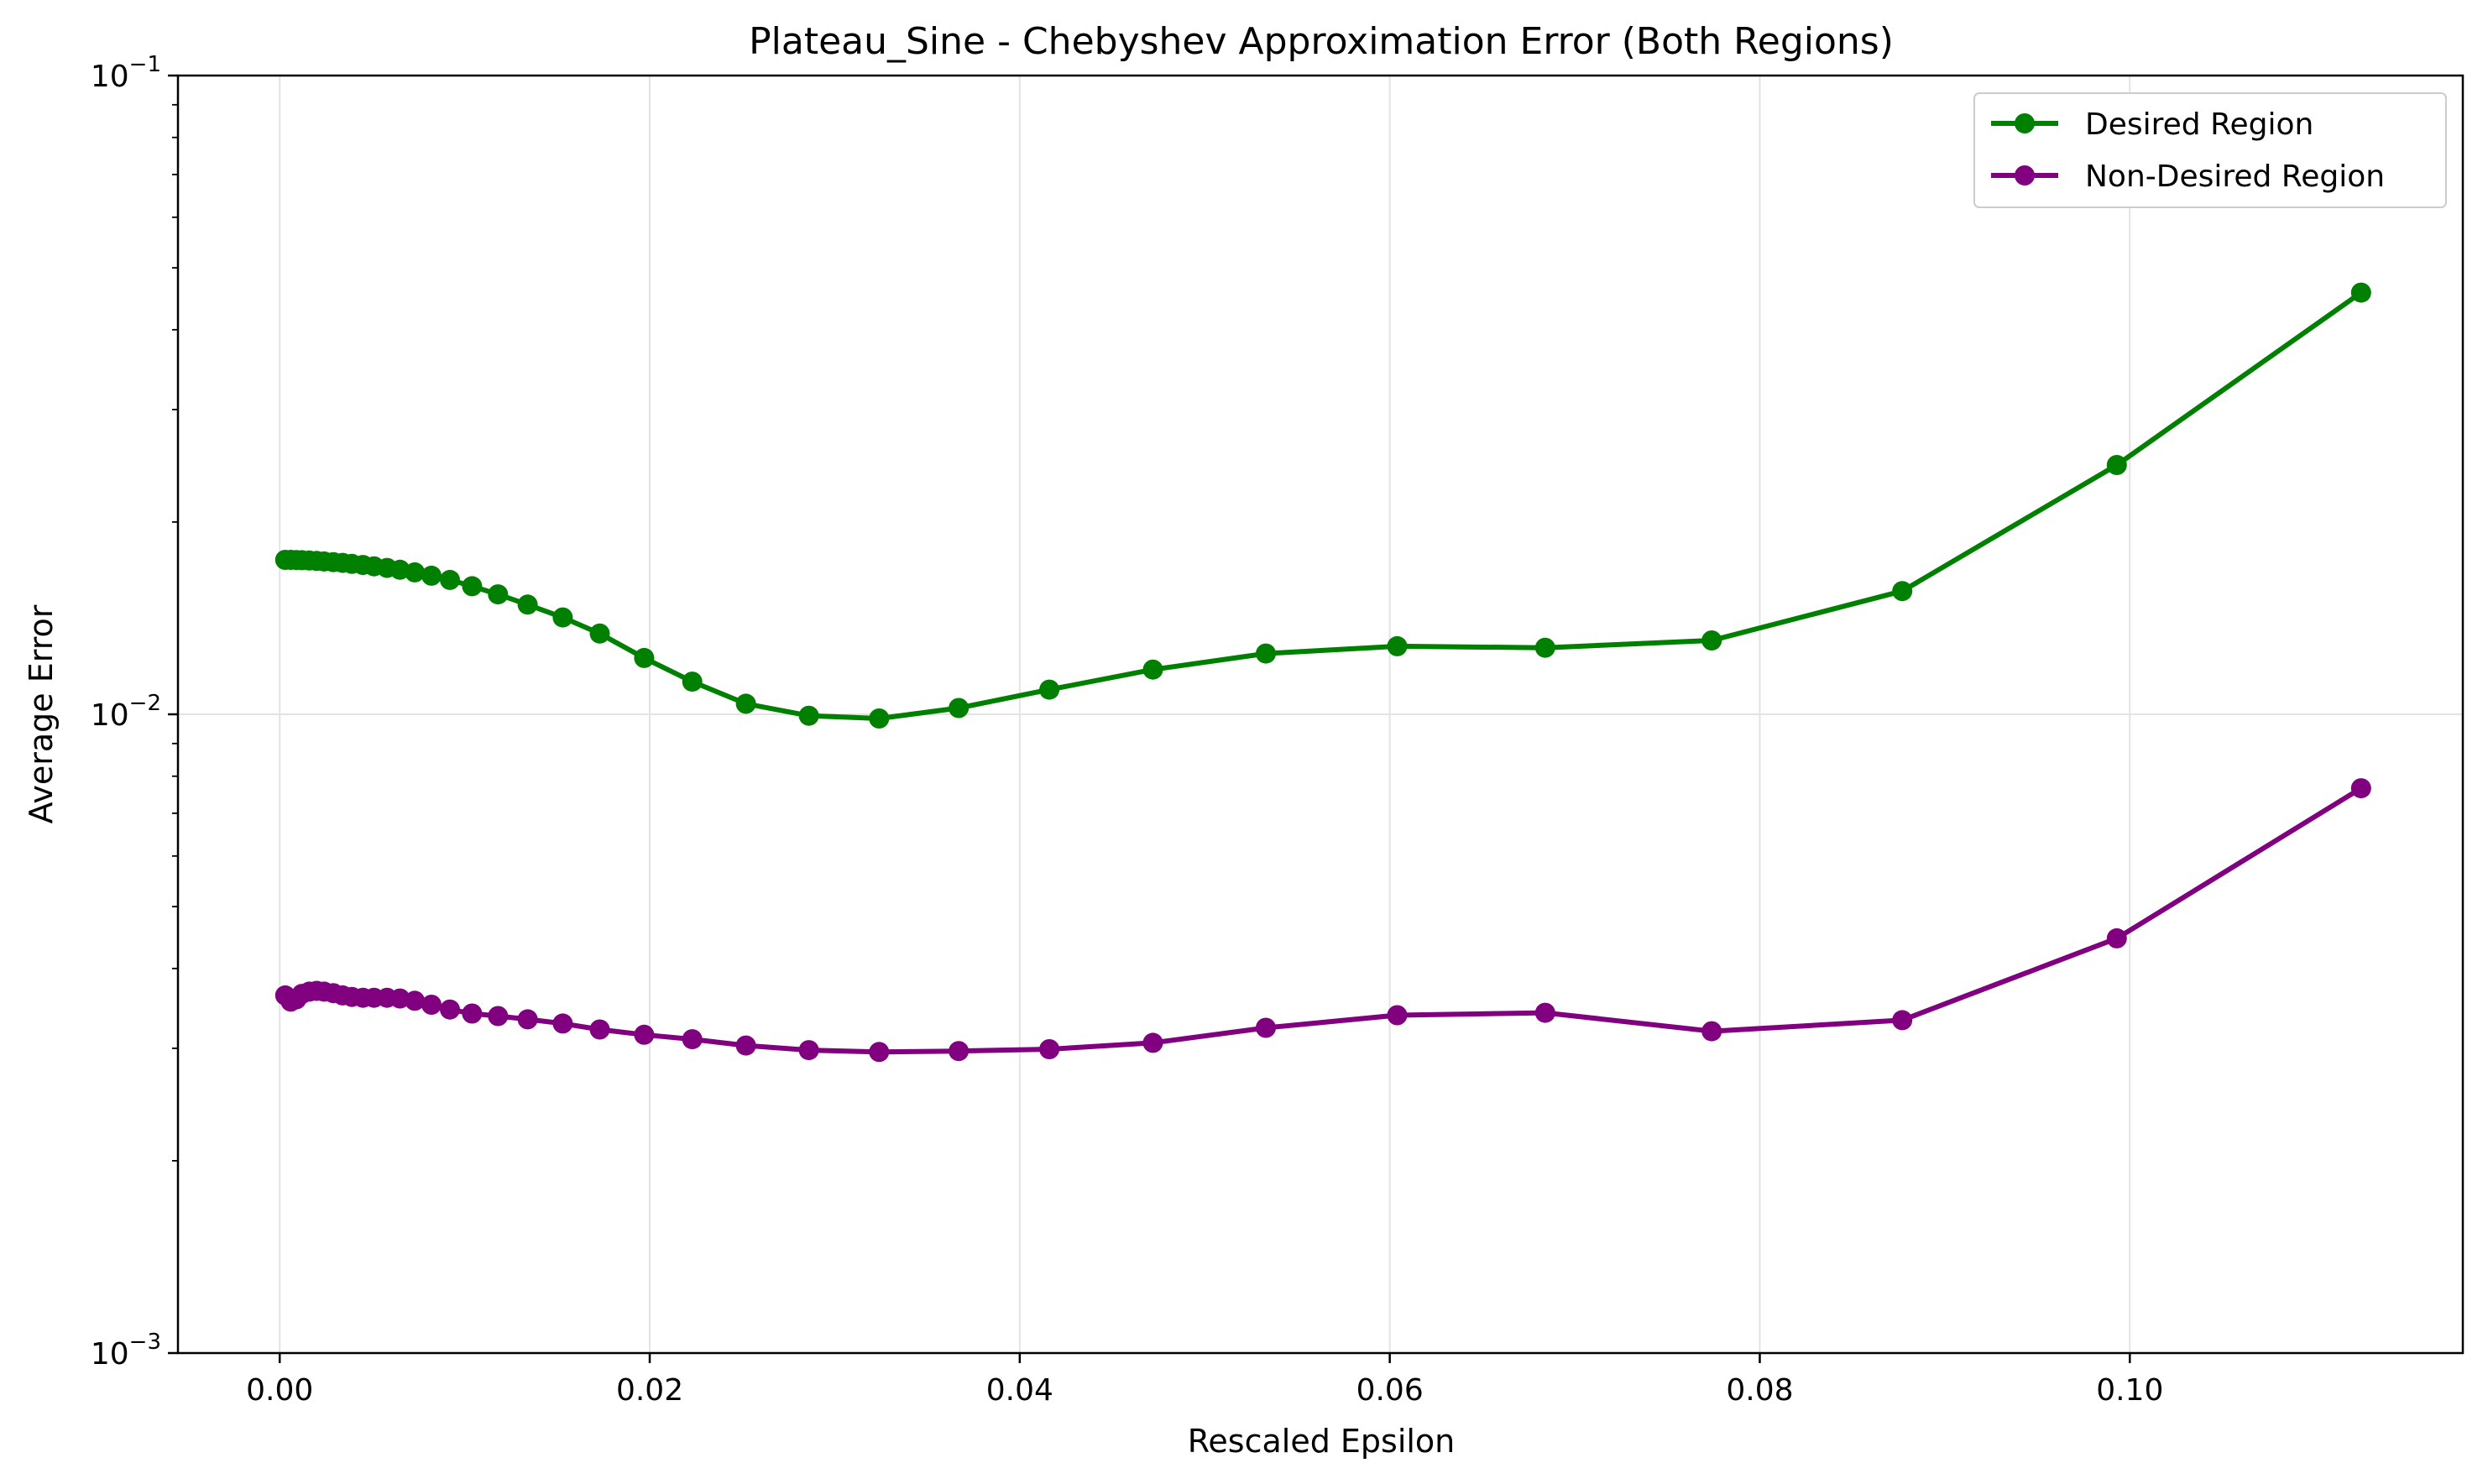 The height and width of the screenshot is (1484, 2488). What do you see at coordinates (279, 1390) in the screenshot?
I see `x-tick-label: 0.00` at bounding box center [279, 1390].